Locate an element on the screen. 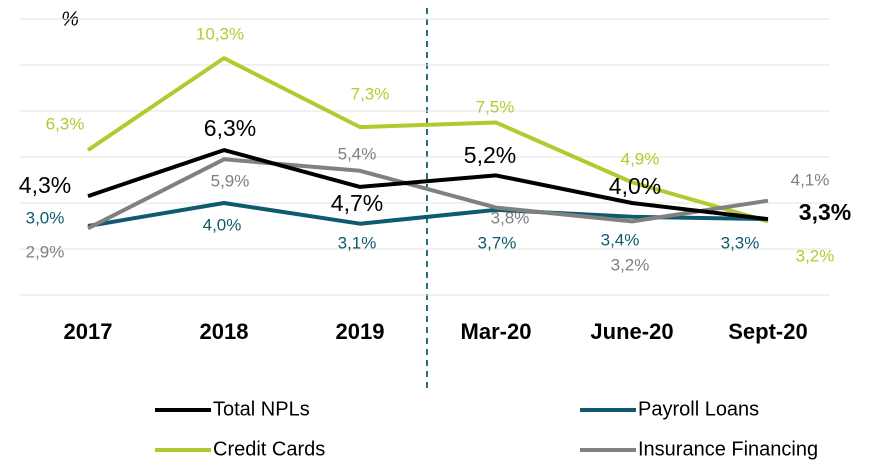 The image size is (889, 471). data-label: 5,9% is located at coordinates (230, 180).